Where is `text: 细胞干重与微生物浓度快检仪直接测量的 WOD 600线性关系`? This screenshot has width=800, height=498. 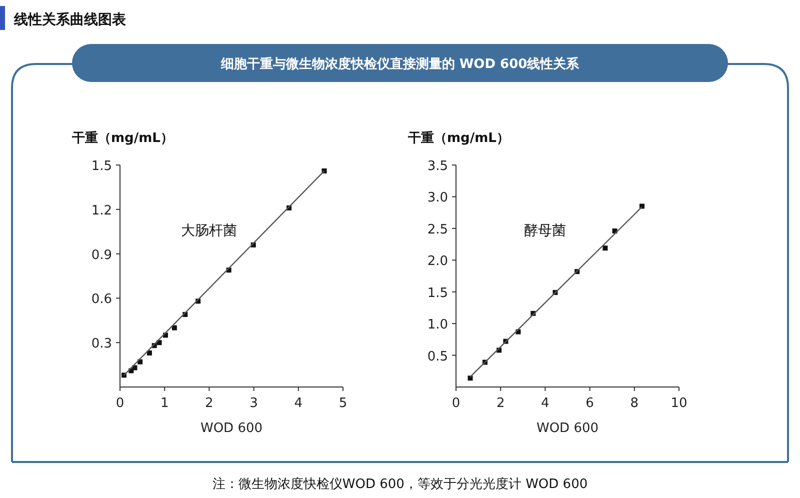 text: 细胞干重与微生物浓度快检仪直接测量的 WOD 600线性关系 is located at coordinates (400, 64).